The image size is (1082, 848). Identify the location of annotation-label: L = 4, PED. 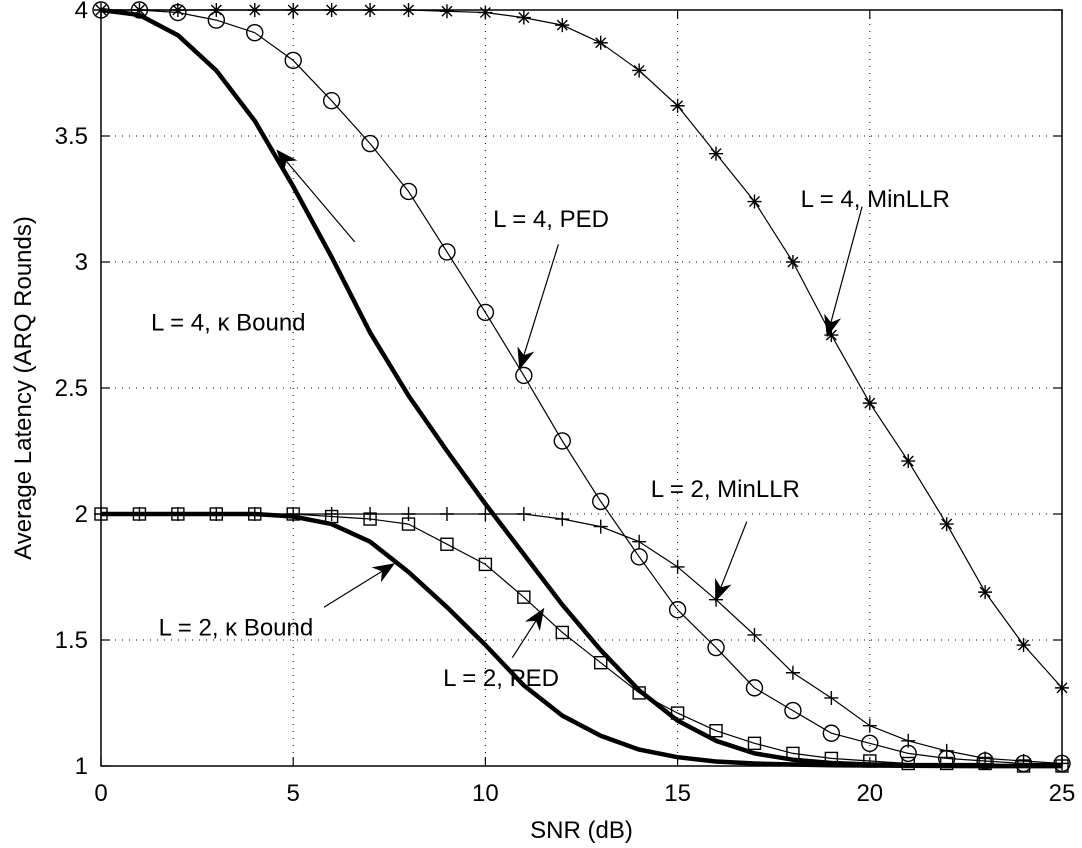
(551, 219).